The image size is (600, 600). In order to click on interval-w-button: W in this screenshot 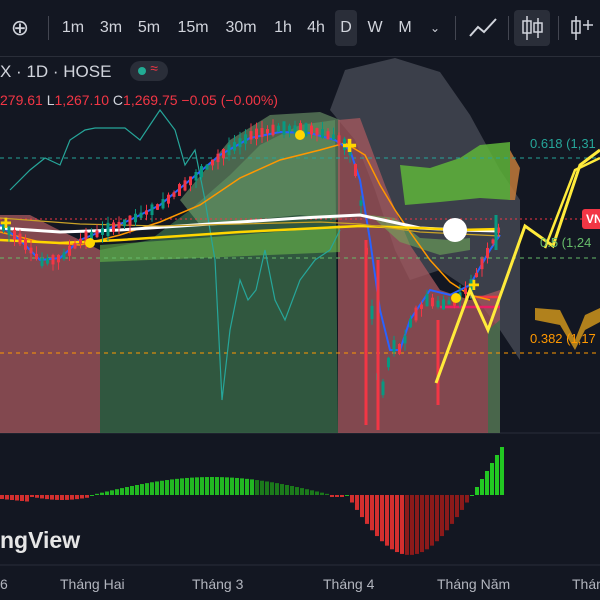, I will do `click(375, 27)`.